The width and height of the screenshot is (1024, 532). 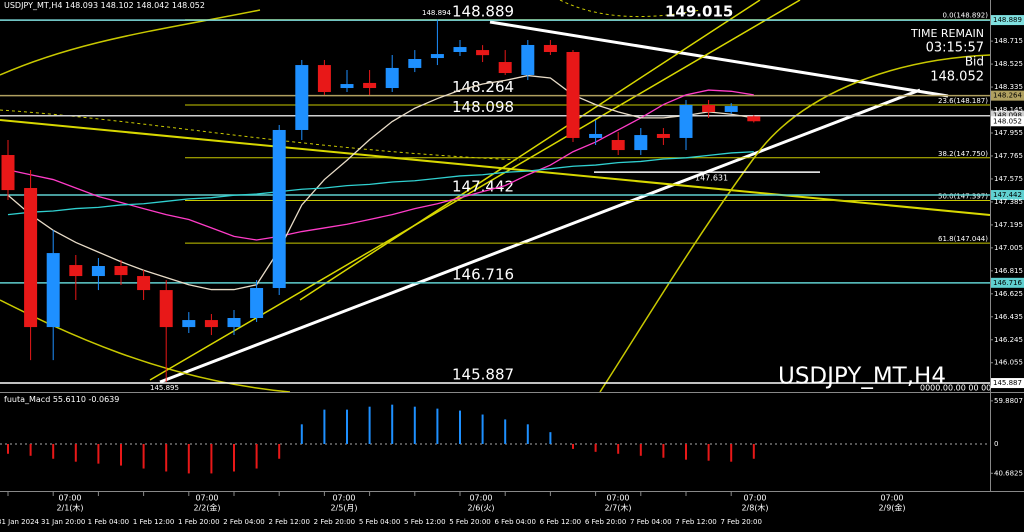 I want to click on macd-tick-label: 0, so click(x=996, y=444).